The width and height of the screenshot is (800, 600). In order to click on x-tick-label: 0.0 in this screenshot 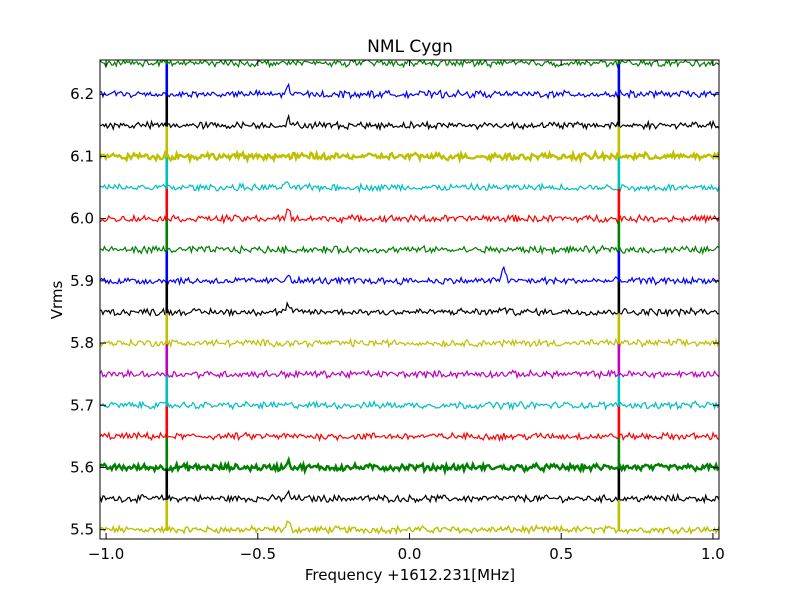, I will do `click(410, 554)`.